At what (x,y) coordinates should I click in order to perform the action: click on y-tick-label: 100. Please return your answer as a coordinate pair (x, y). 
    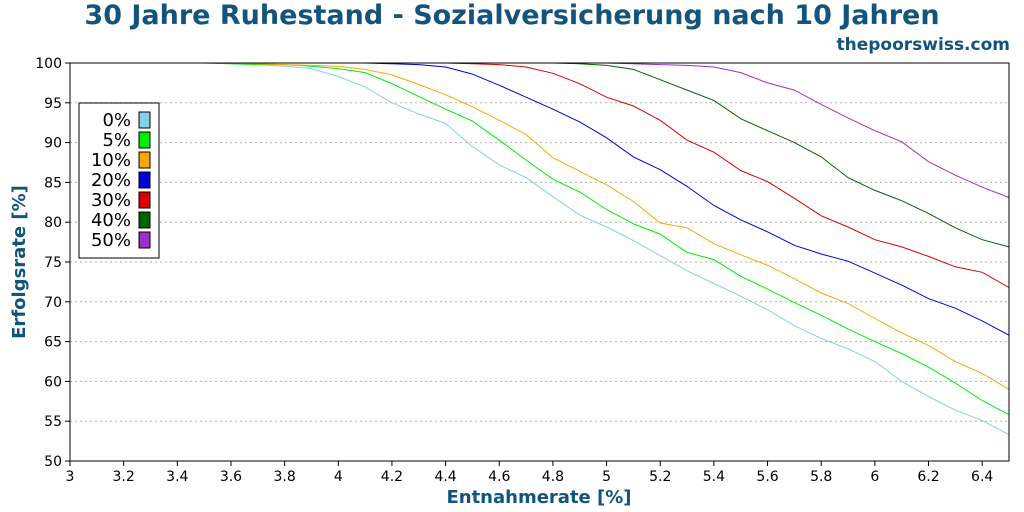
    Looking at the image, I should click on (48, 64).